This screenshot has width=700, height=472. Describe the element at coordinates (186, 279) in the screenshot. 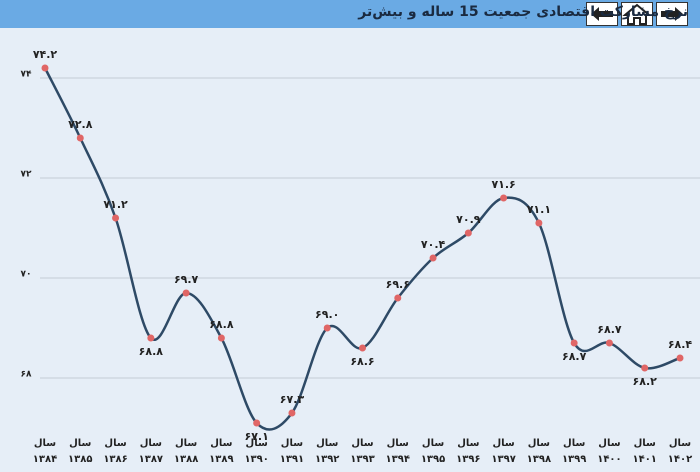

I see `value-label: ۶۹.۷` at that location.